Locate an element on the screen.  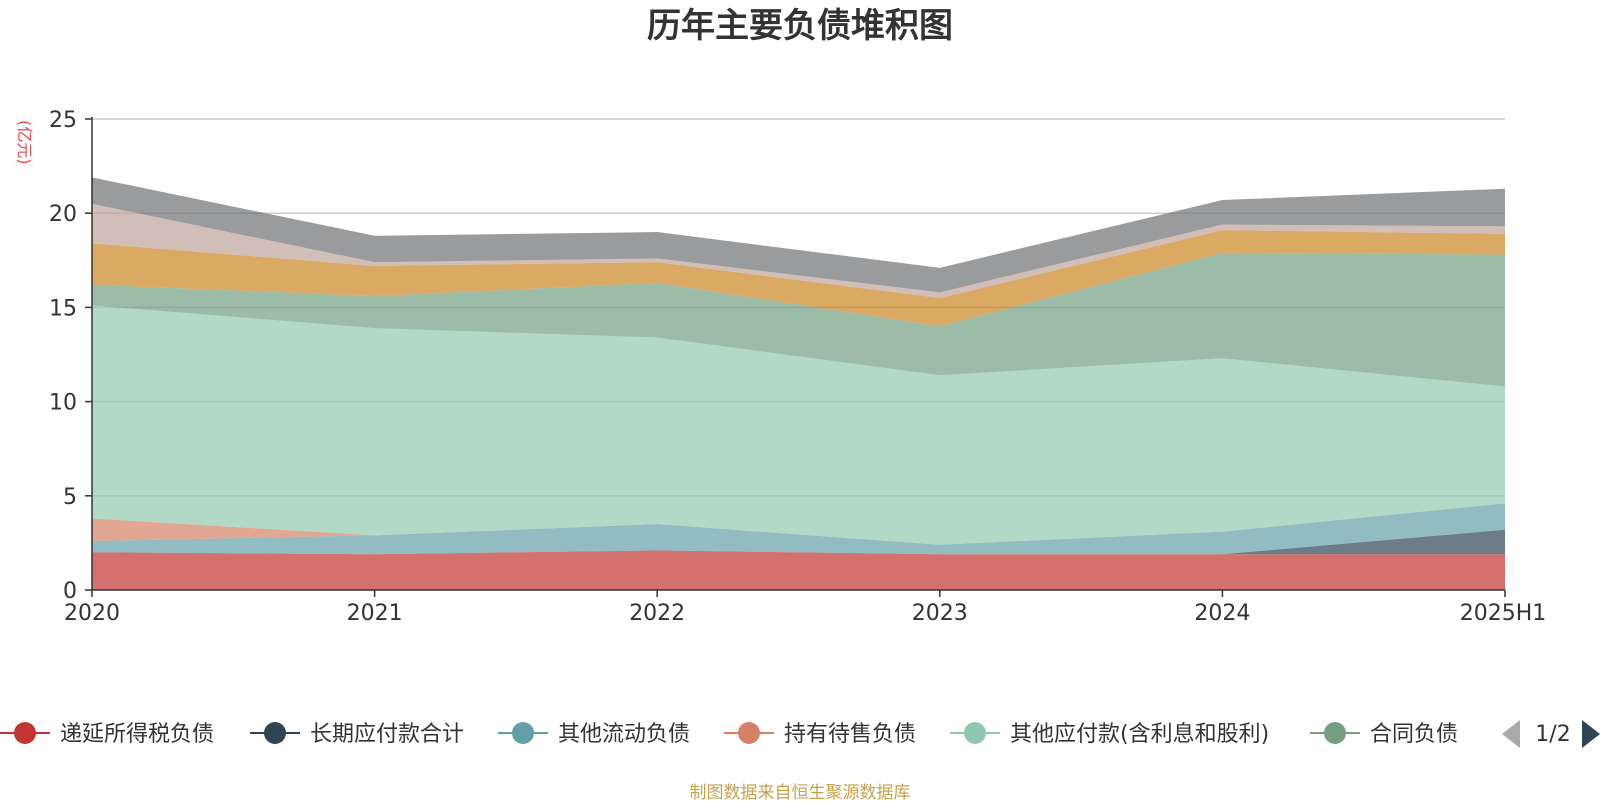
legend-item-label: 其他流动负债 is located at coordinates (624, 734).